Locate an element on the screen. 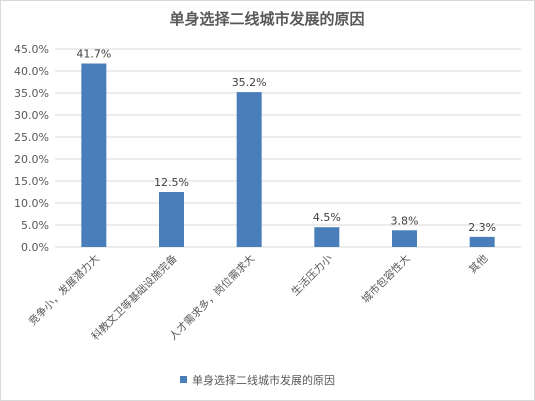  y-tick-label: 0.0% is located at coordinates (35, 247).